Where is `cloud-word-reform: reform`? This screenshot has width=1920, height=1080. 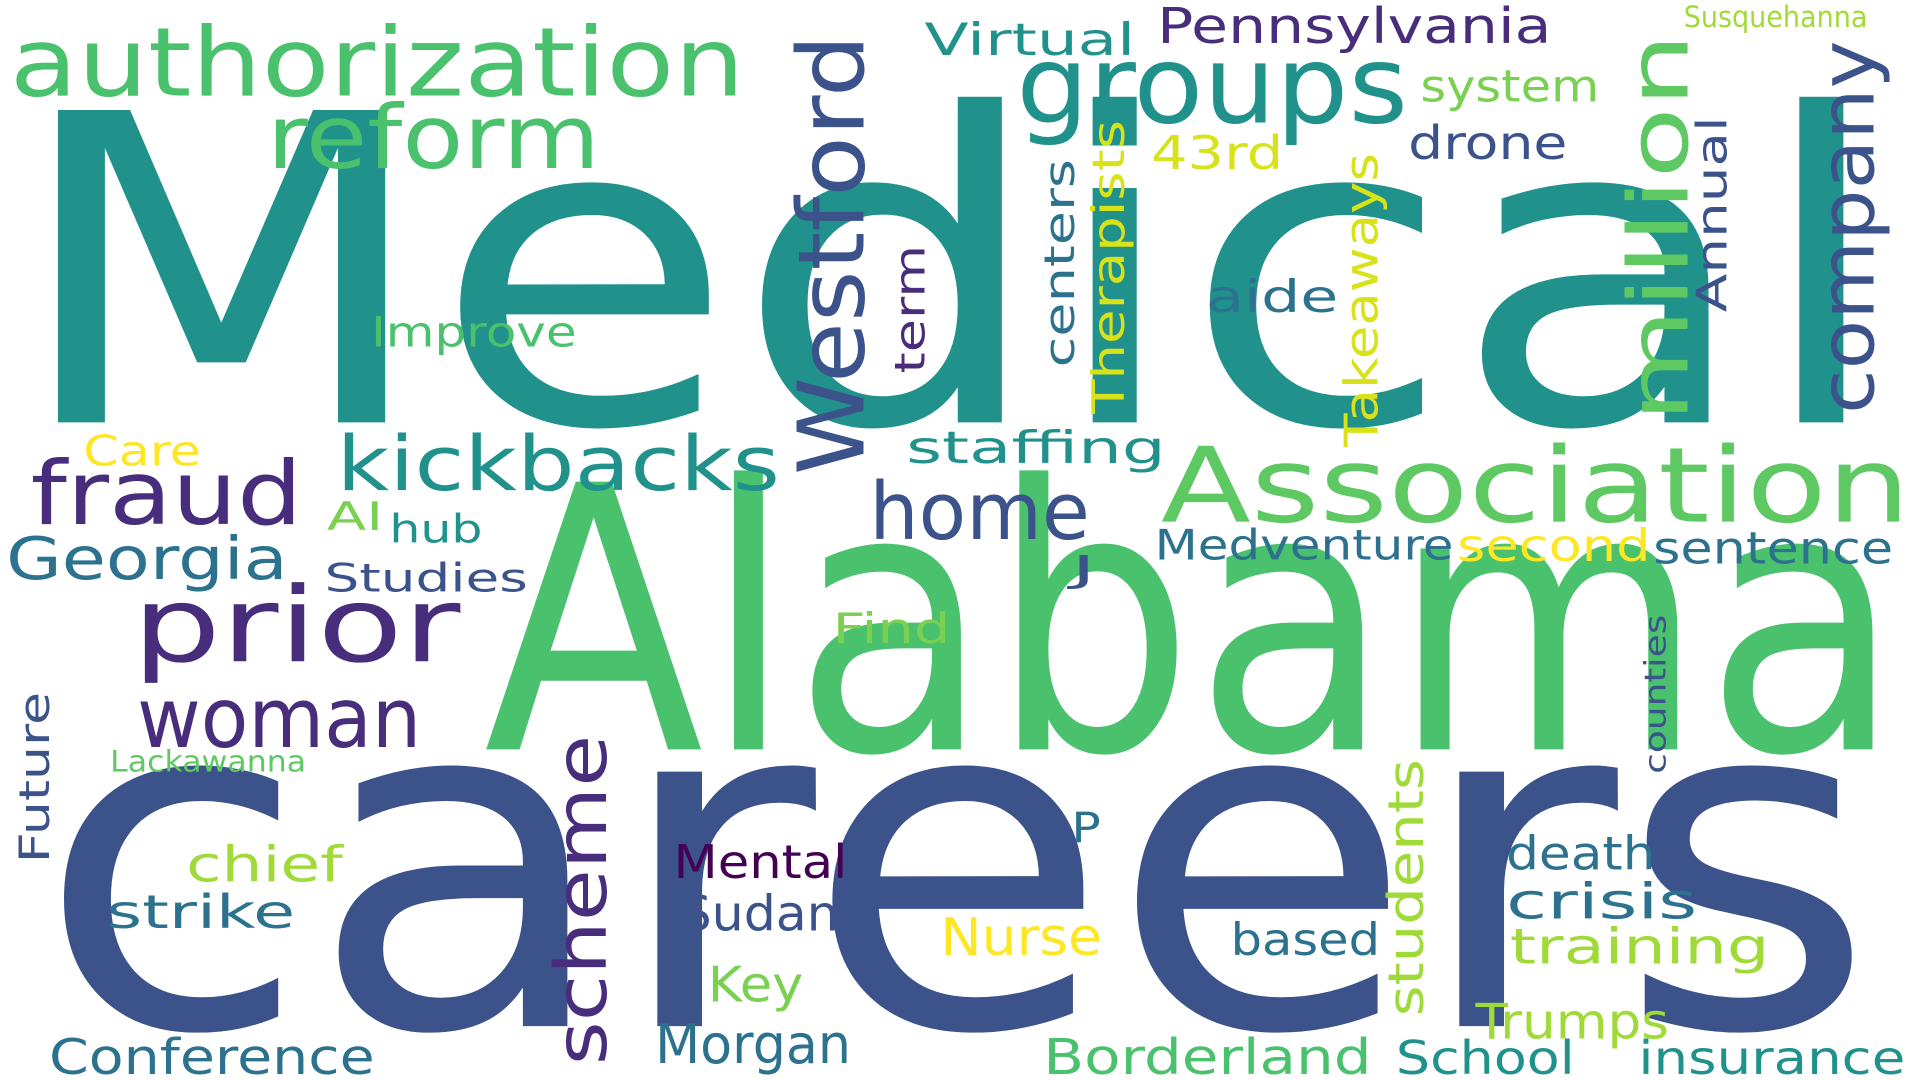 cloud-word-reform: reform is located at coordinates (433, 137).